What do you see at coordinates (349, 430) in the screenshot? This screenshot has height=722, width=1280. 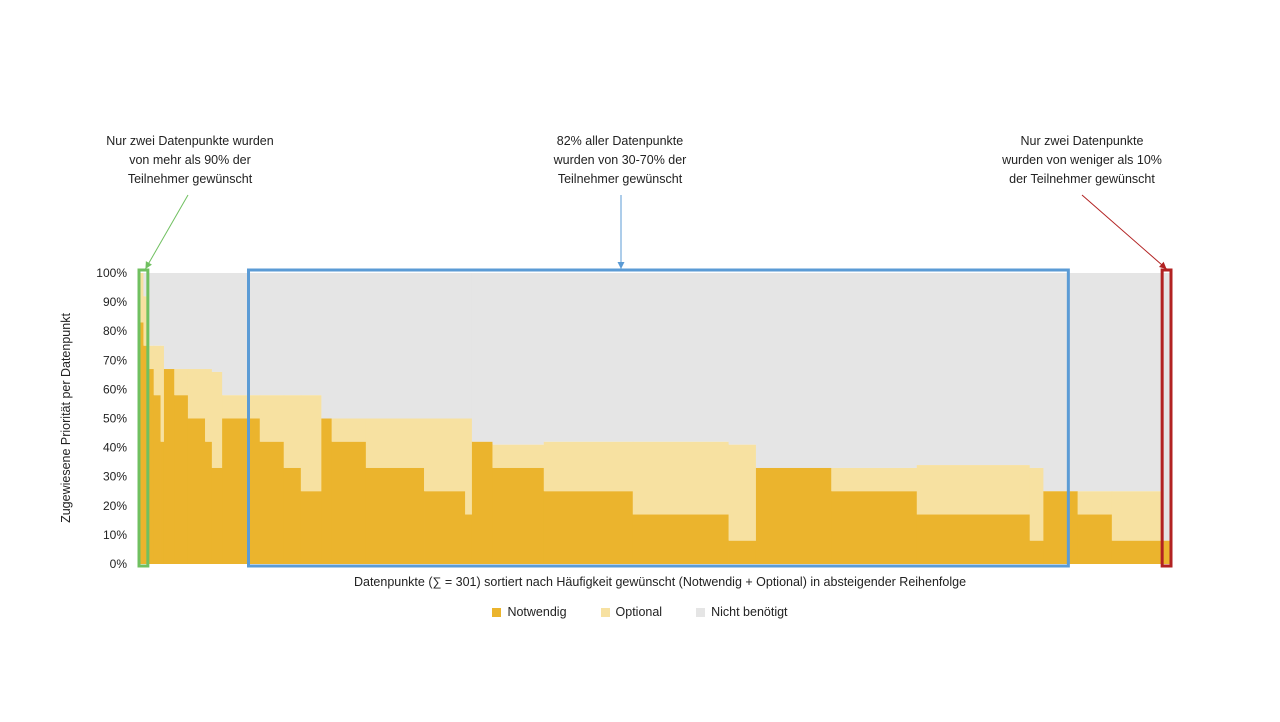 I see `segment-15-optional` at bounding box center [349, 430].